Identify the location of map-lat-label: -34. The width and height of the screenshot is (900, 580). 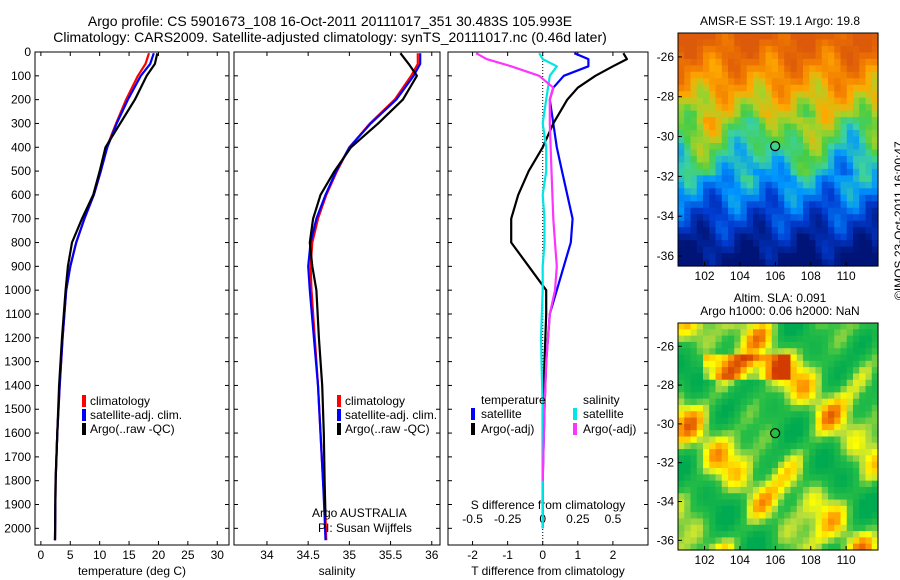
(666, 216).